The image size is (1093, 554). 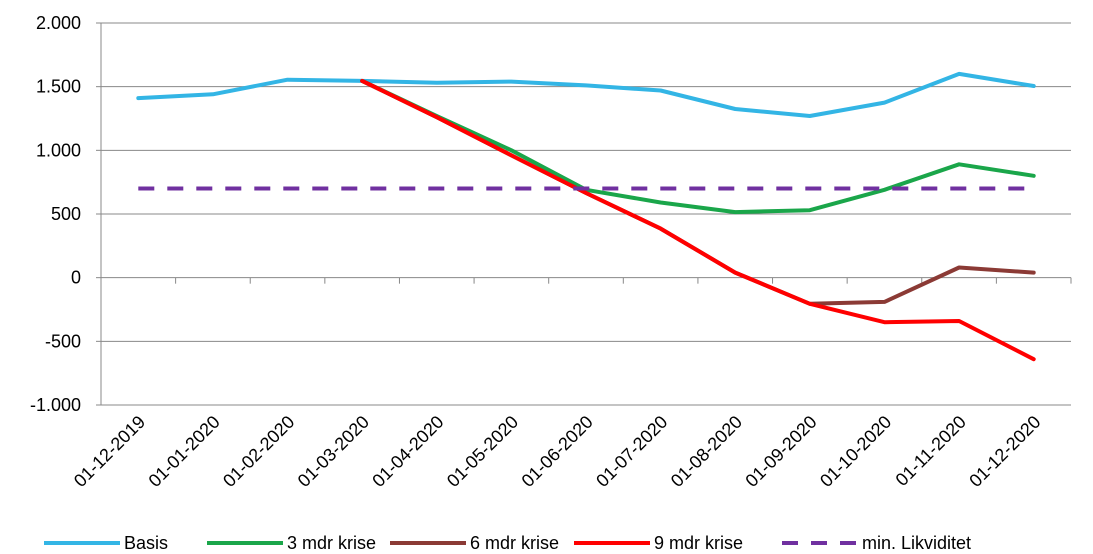 I want to click on series-line-basis, so click(x=586, y=94).